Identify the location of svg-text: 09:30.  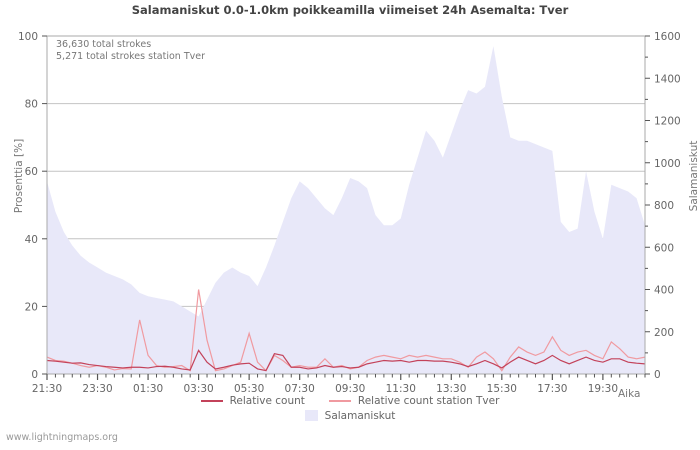
(350, 389).